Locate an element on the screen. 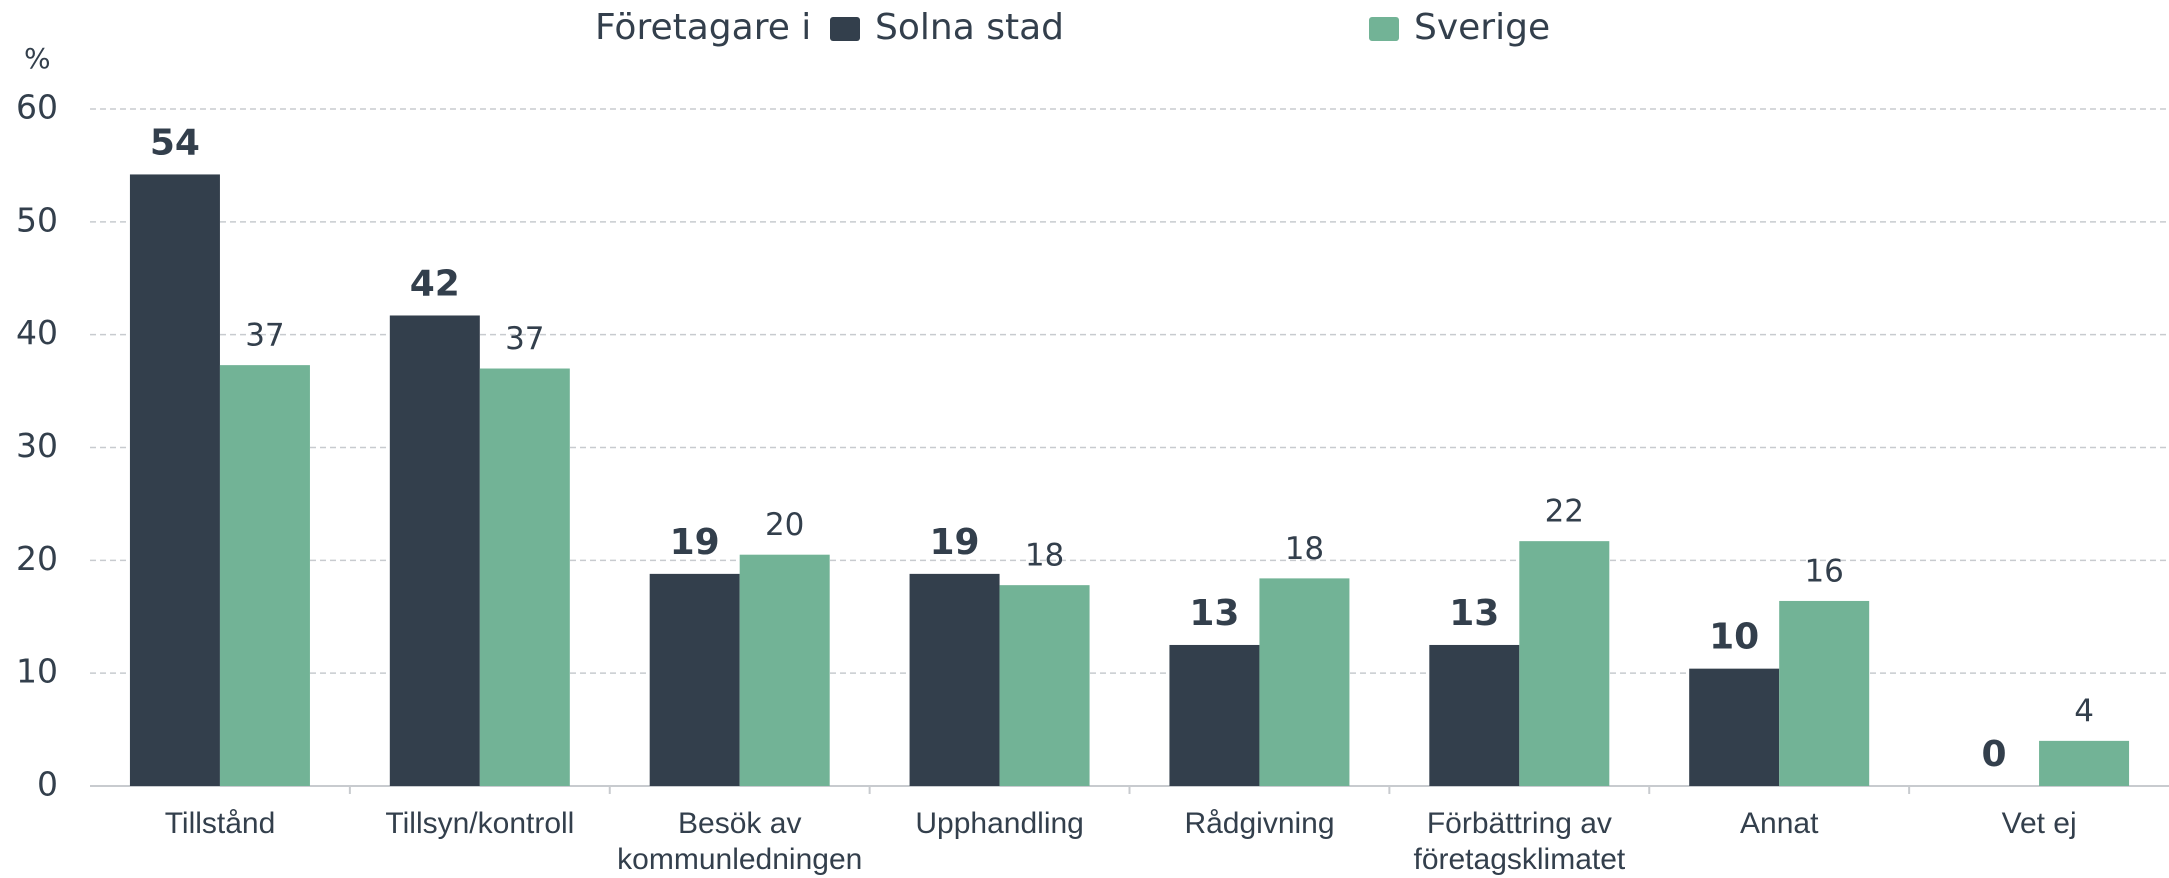  y-tick-label: 40 is located at coordinates (37, 332).